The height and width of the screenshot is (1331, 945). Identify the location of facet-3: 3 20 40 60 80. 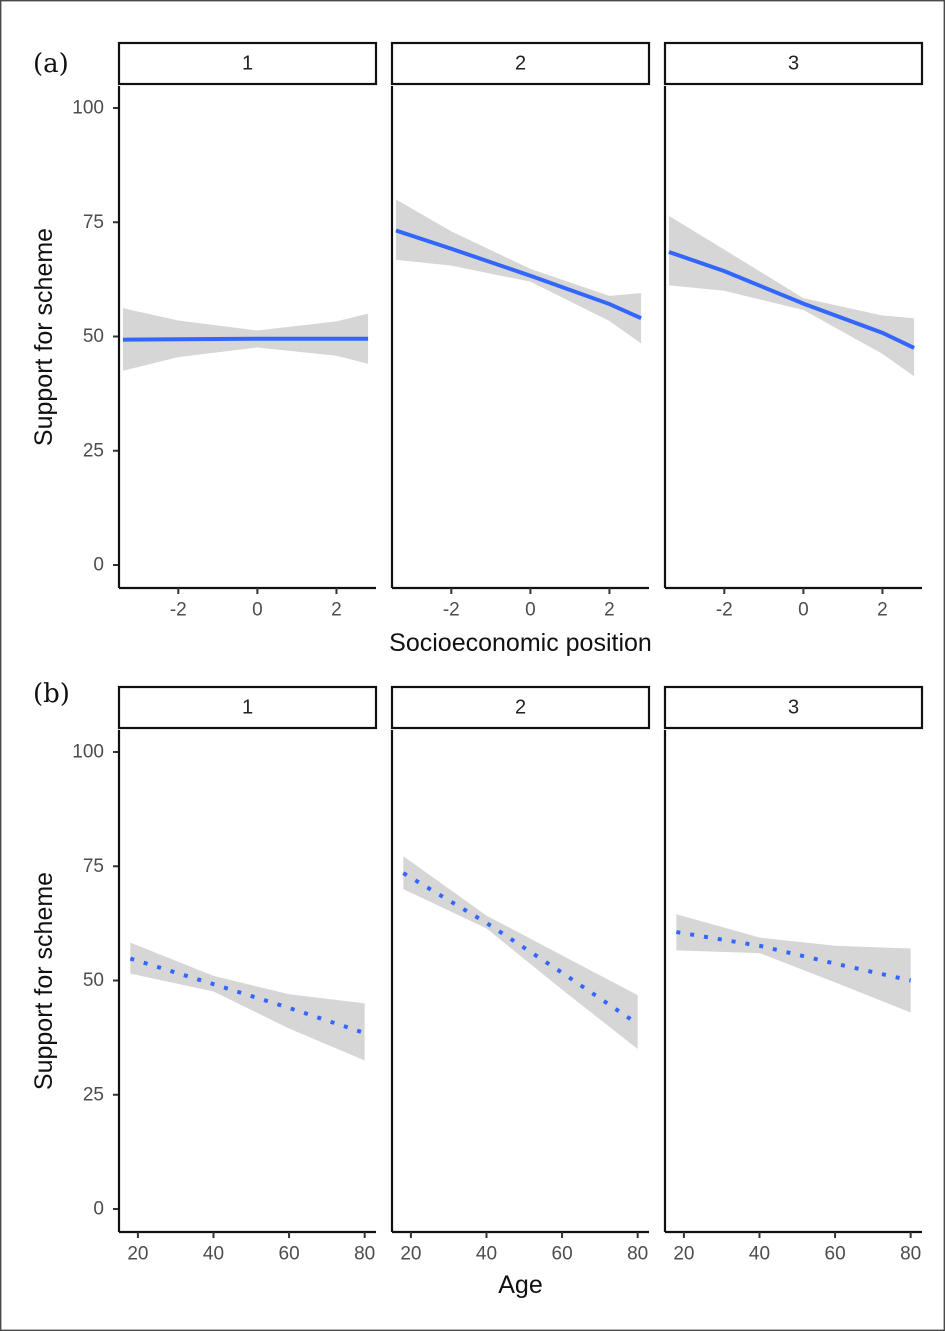
(793, 975).